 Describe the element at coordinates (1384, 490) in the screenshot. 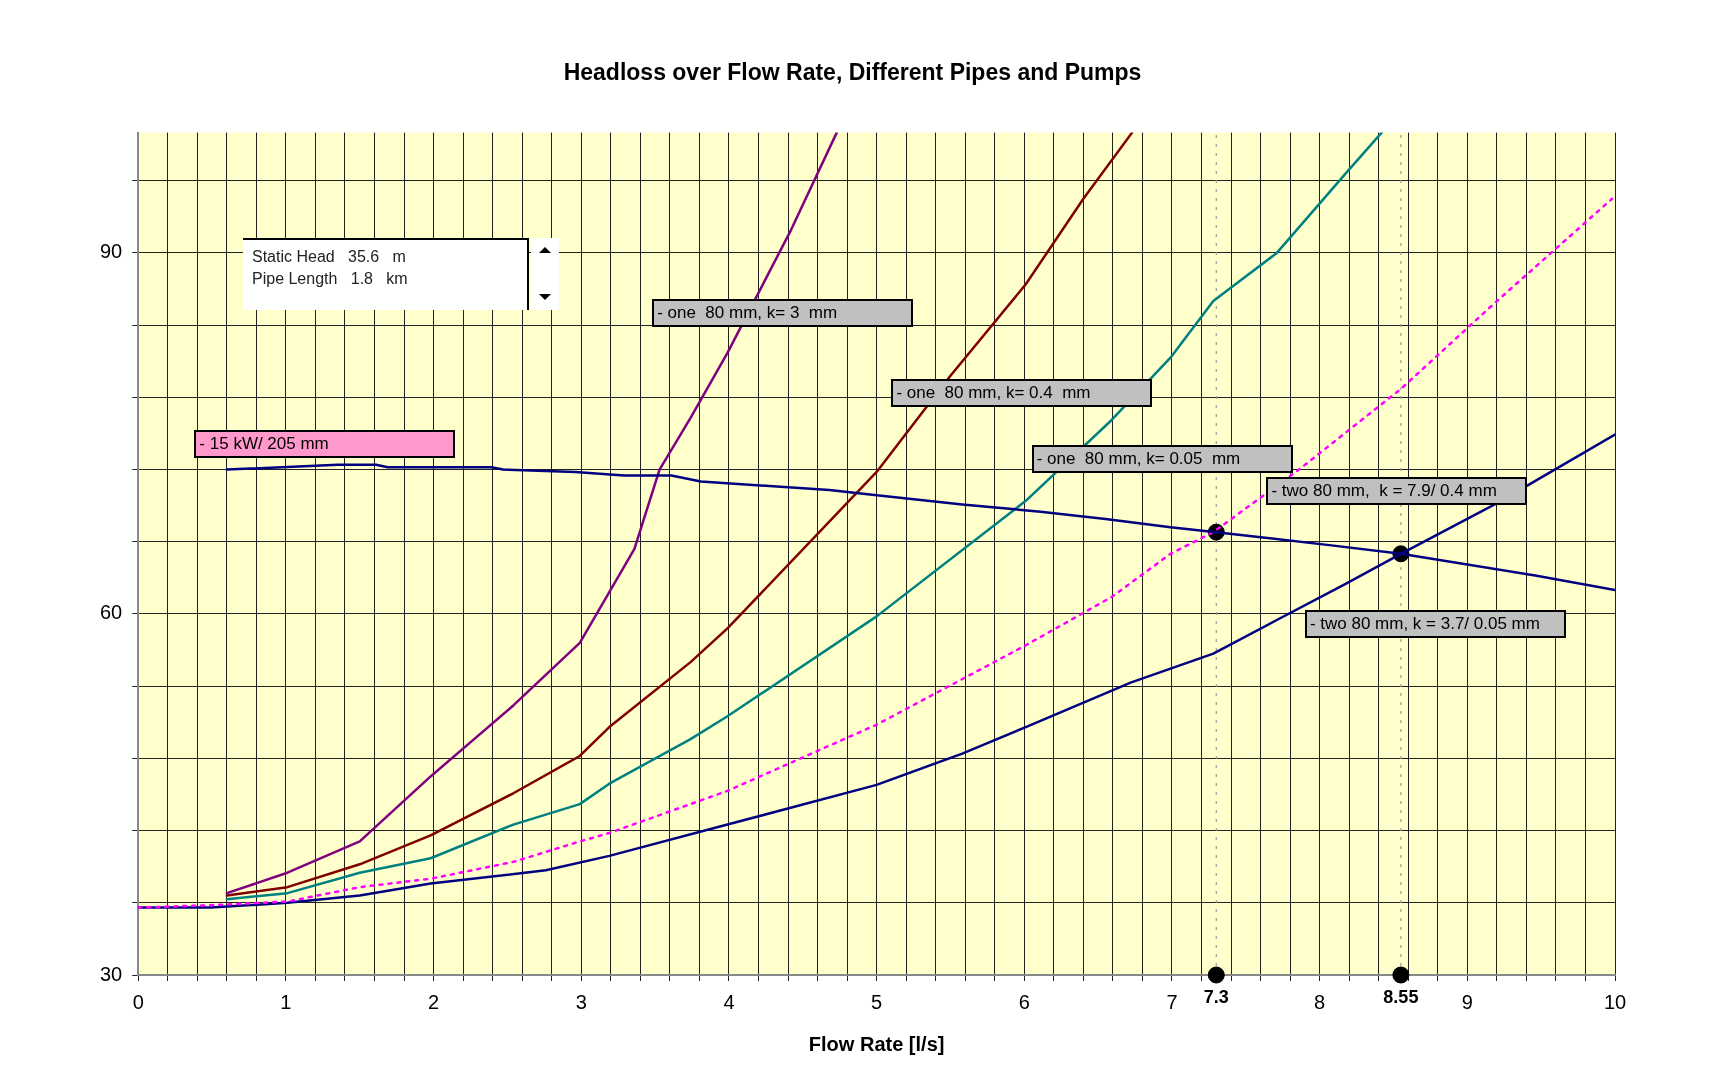

I see `series-label: - two 80 mm, k = 7.9/ 0.4 mm` at that location.